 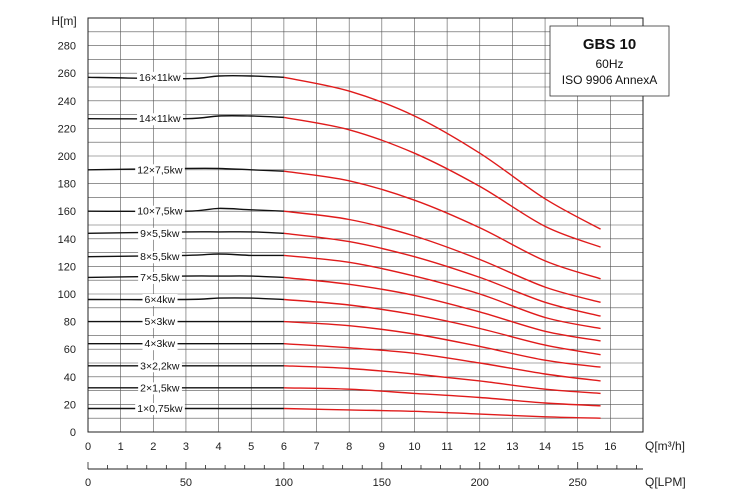 What do you see at coordinates (609, 80) in the screenshot?
I see `legend-line-standard: ISO 9906 AnnexA` at bounding box center [609, 80].